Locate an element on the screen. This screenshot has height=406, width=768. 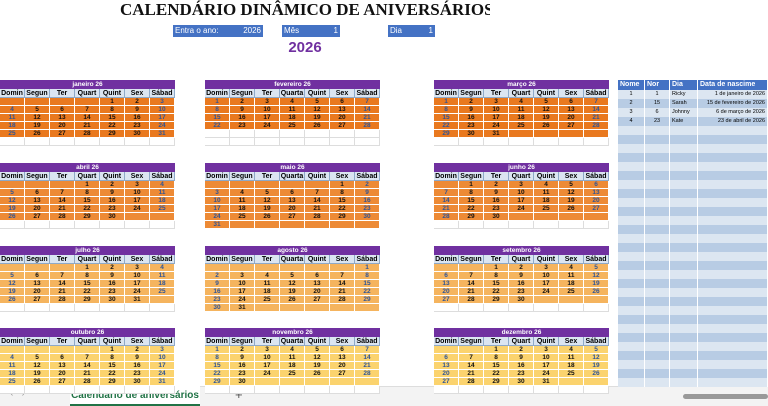
weekday: Segun is located at coordinates (242, 259).